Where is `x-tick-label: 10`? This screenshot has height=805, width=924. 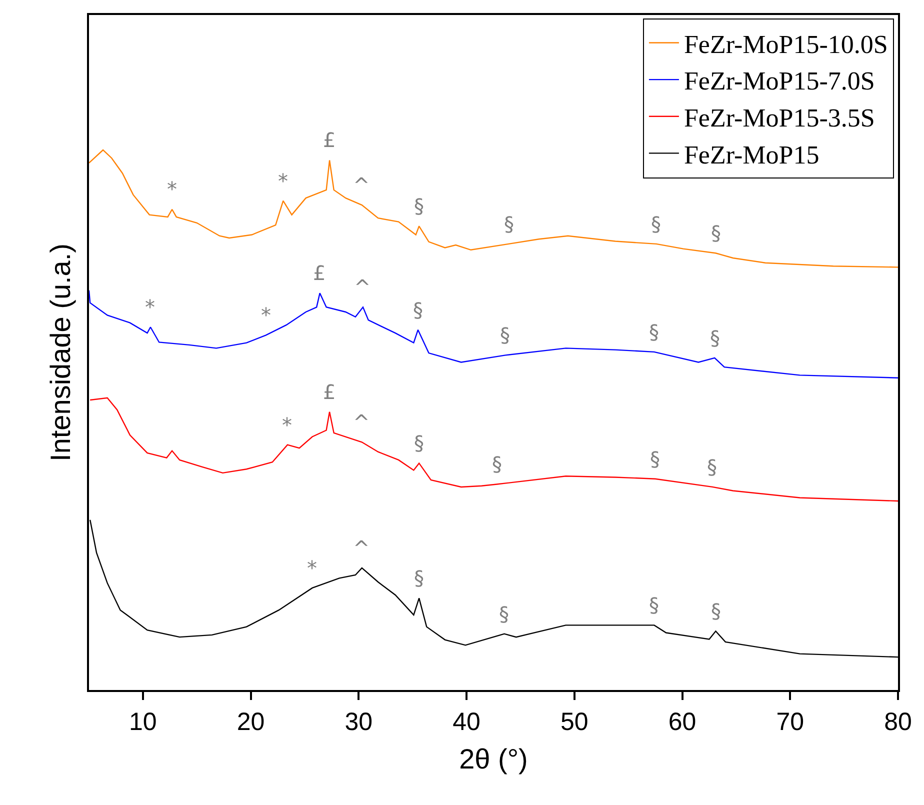
x-tick-label: 10 is located at coordinates (143, 722).